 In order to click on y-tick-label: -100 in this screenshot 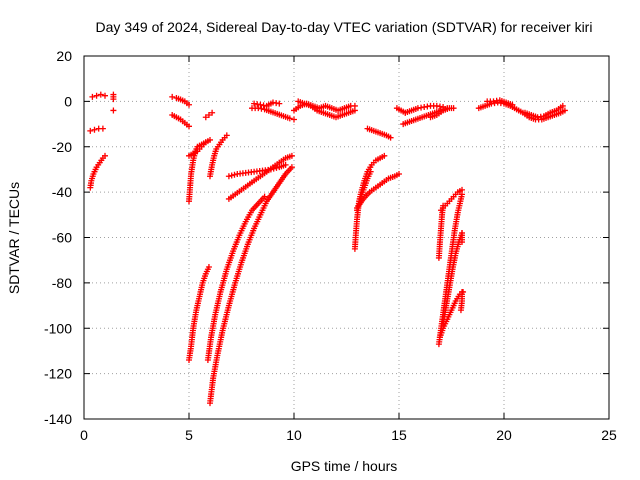, I will do `click(58, 328)`.